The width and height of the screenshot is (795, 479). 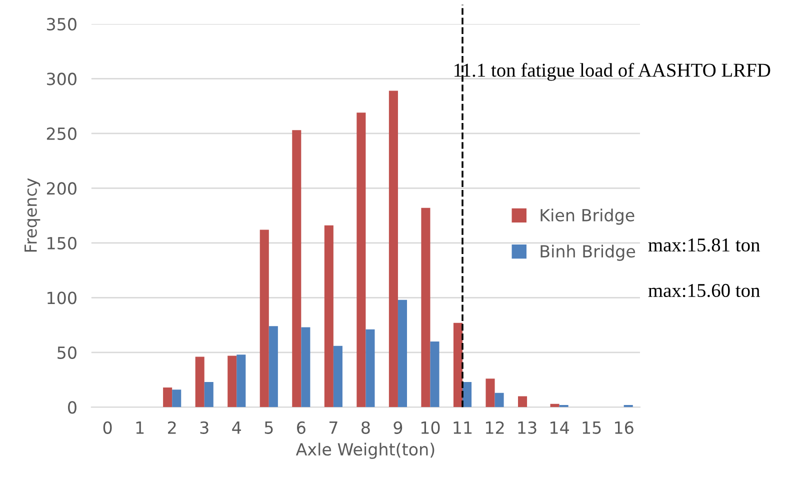 I want to click on text: max:15.81 ton, so click(x=704, y=245).